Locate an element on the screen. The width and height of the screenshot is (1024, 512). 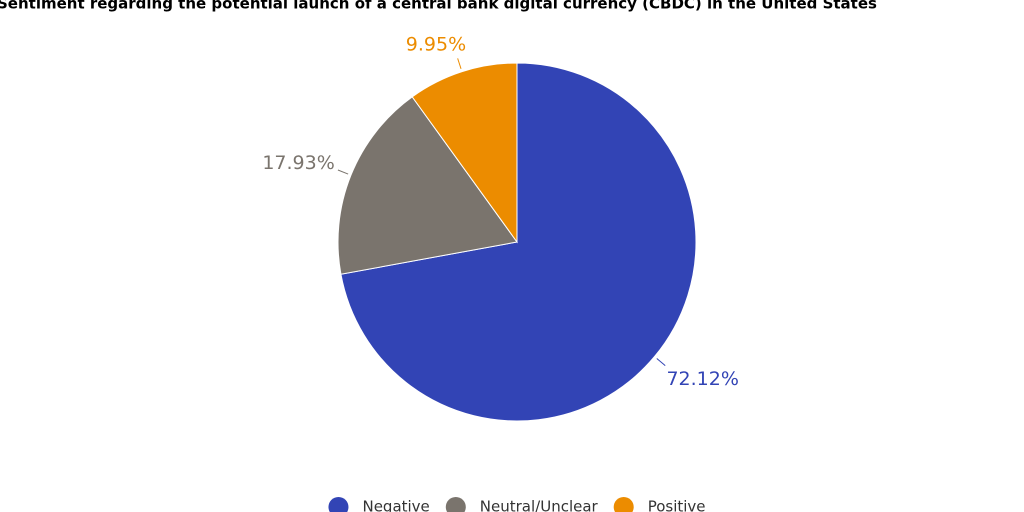
legend: Negative Neutral/Unclear Positive is located at coordinates (517, 504).